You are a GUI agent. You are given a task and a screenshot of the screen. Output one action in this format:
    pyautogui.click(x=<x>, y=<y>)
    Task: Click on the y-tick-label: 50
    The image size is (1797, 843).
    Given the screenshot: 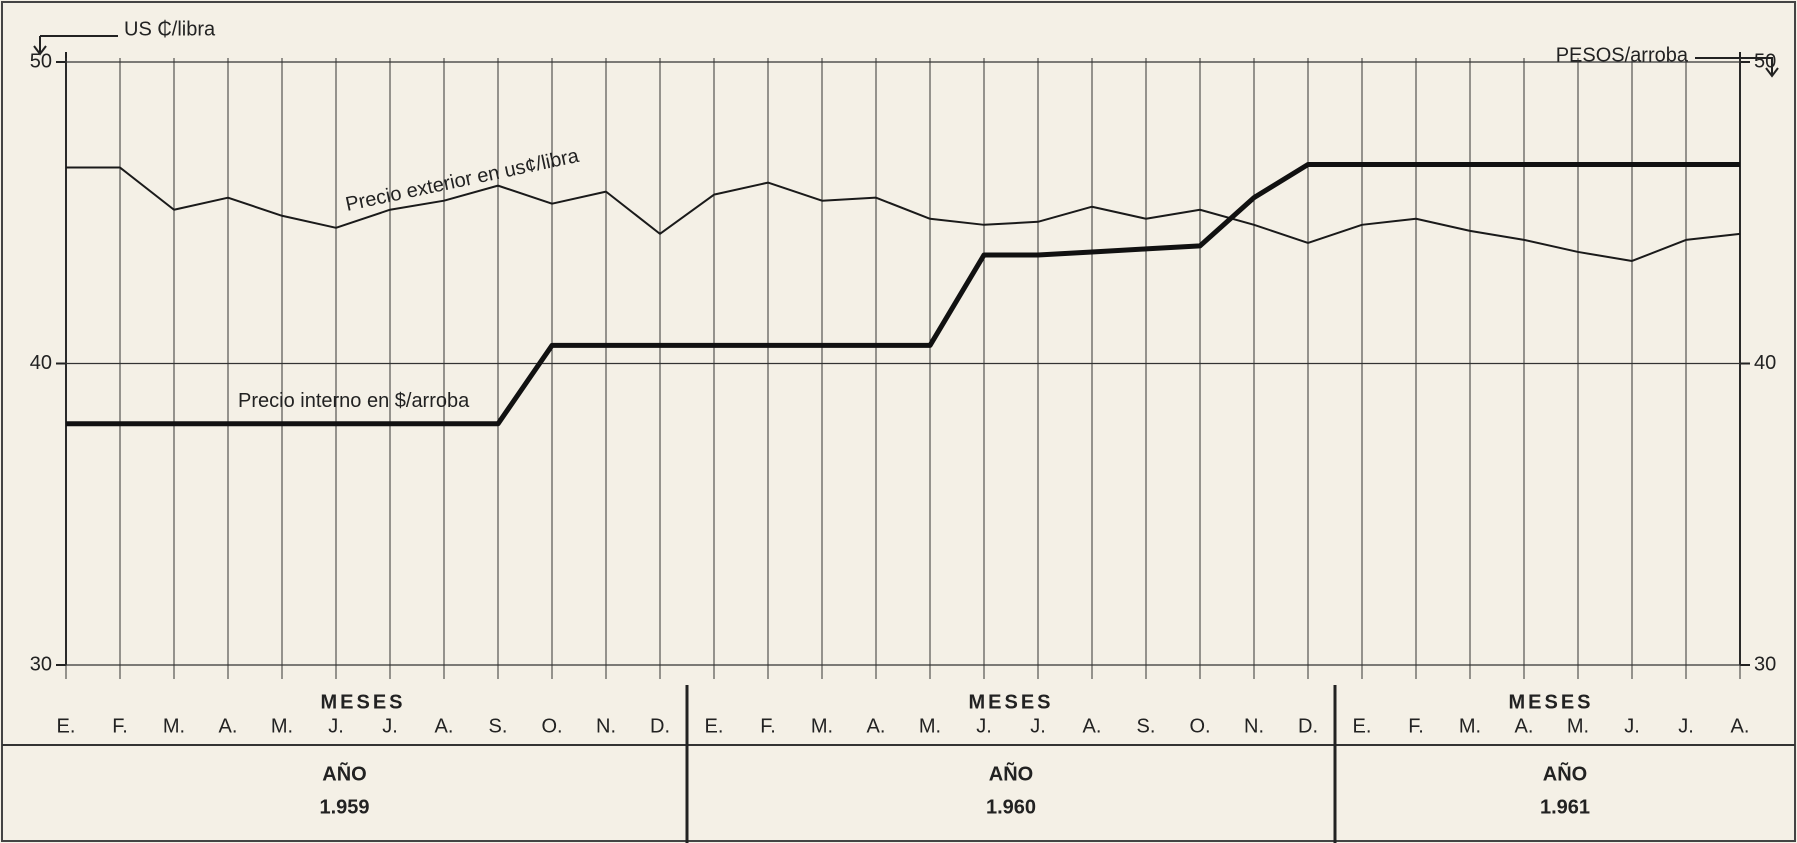 What is the action you would take?
    pyautogui.click(x=41, y=61)
    